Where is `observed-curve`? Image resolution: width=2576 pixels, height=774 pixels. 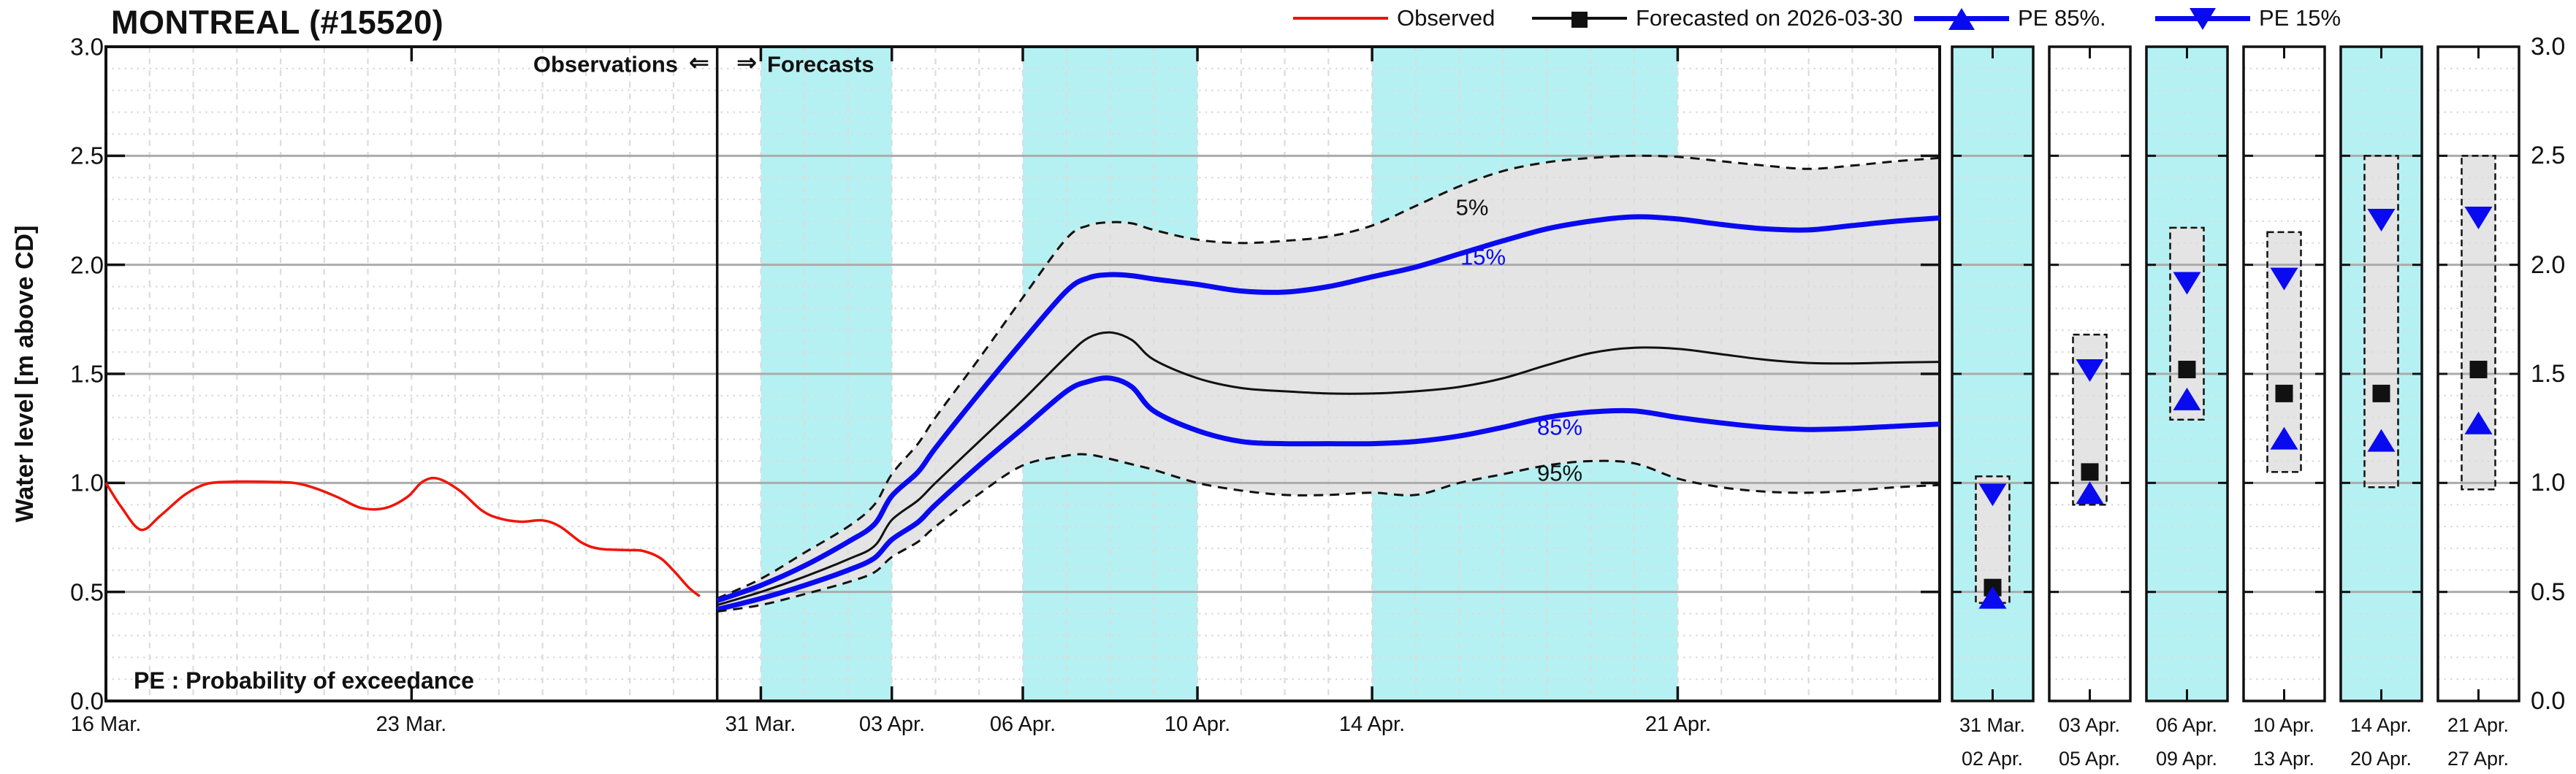 observed-curve is located at coordinates (402, 536).